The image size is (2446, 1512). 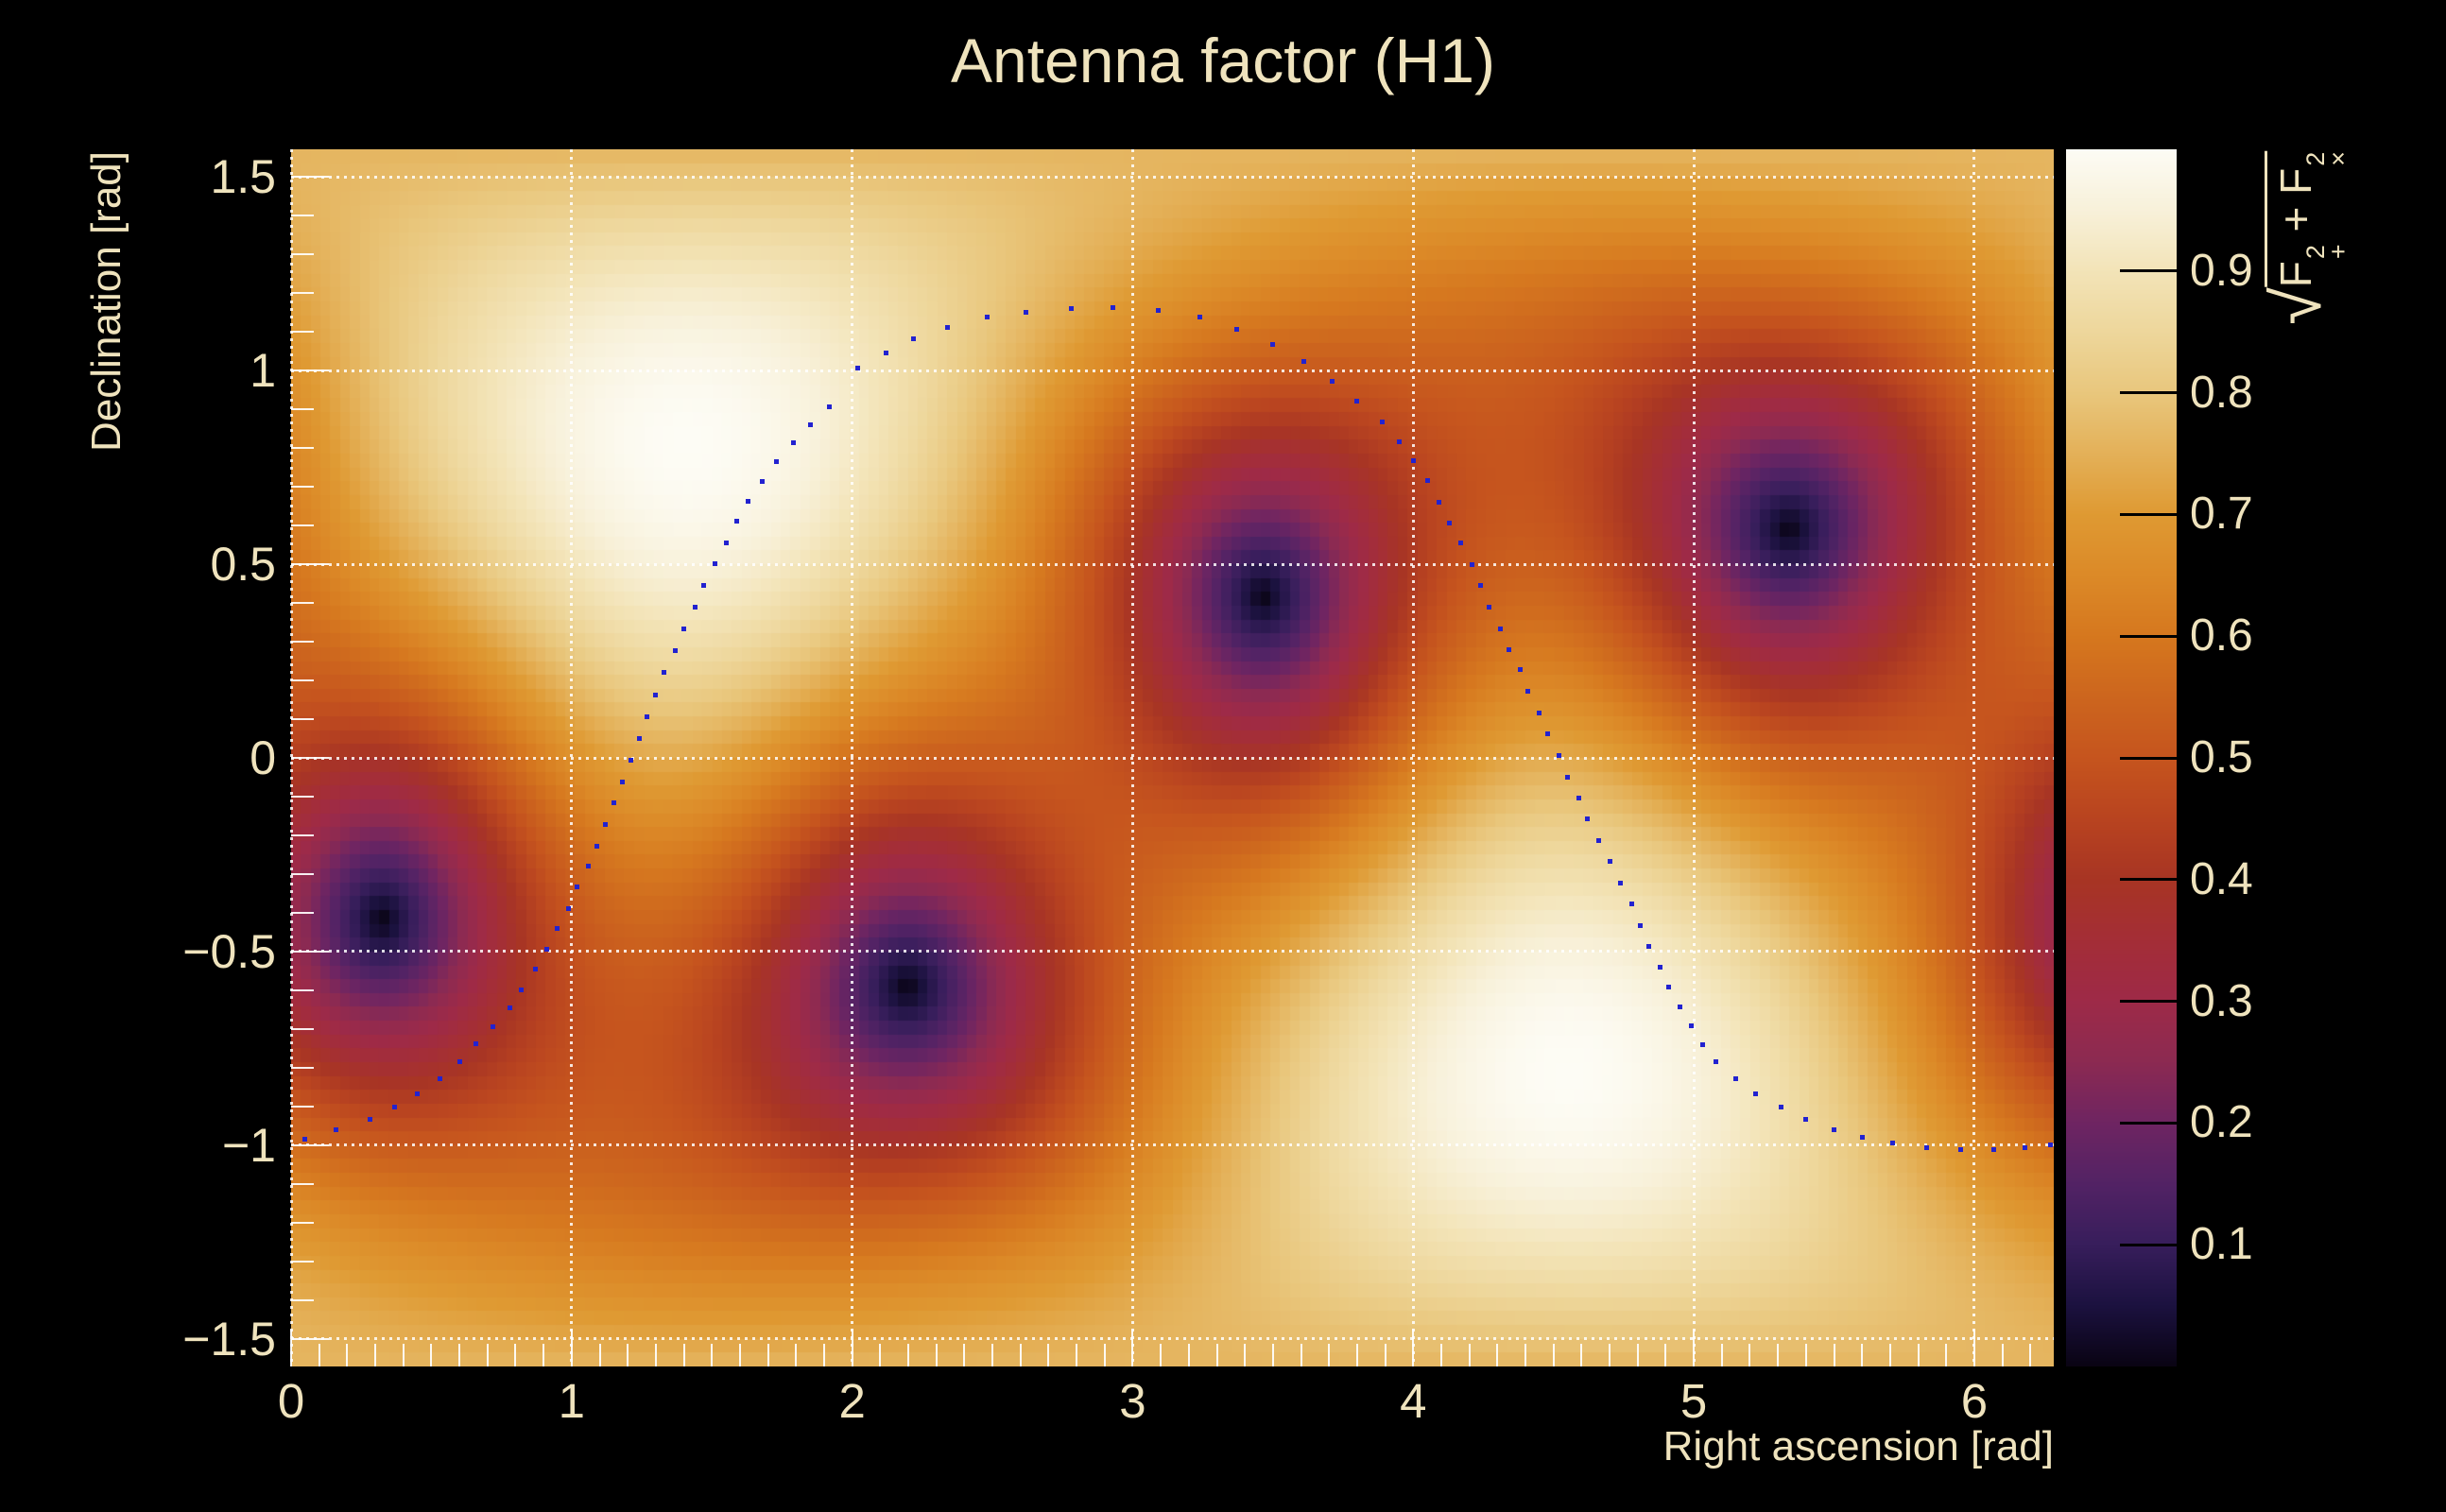 What do you see at coordinates (1172, 177) in the screenshot?
I see `gridline-y-1.5` at bounding box center [1172, 177].